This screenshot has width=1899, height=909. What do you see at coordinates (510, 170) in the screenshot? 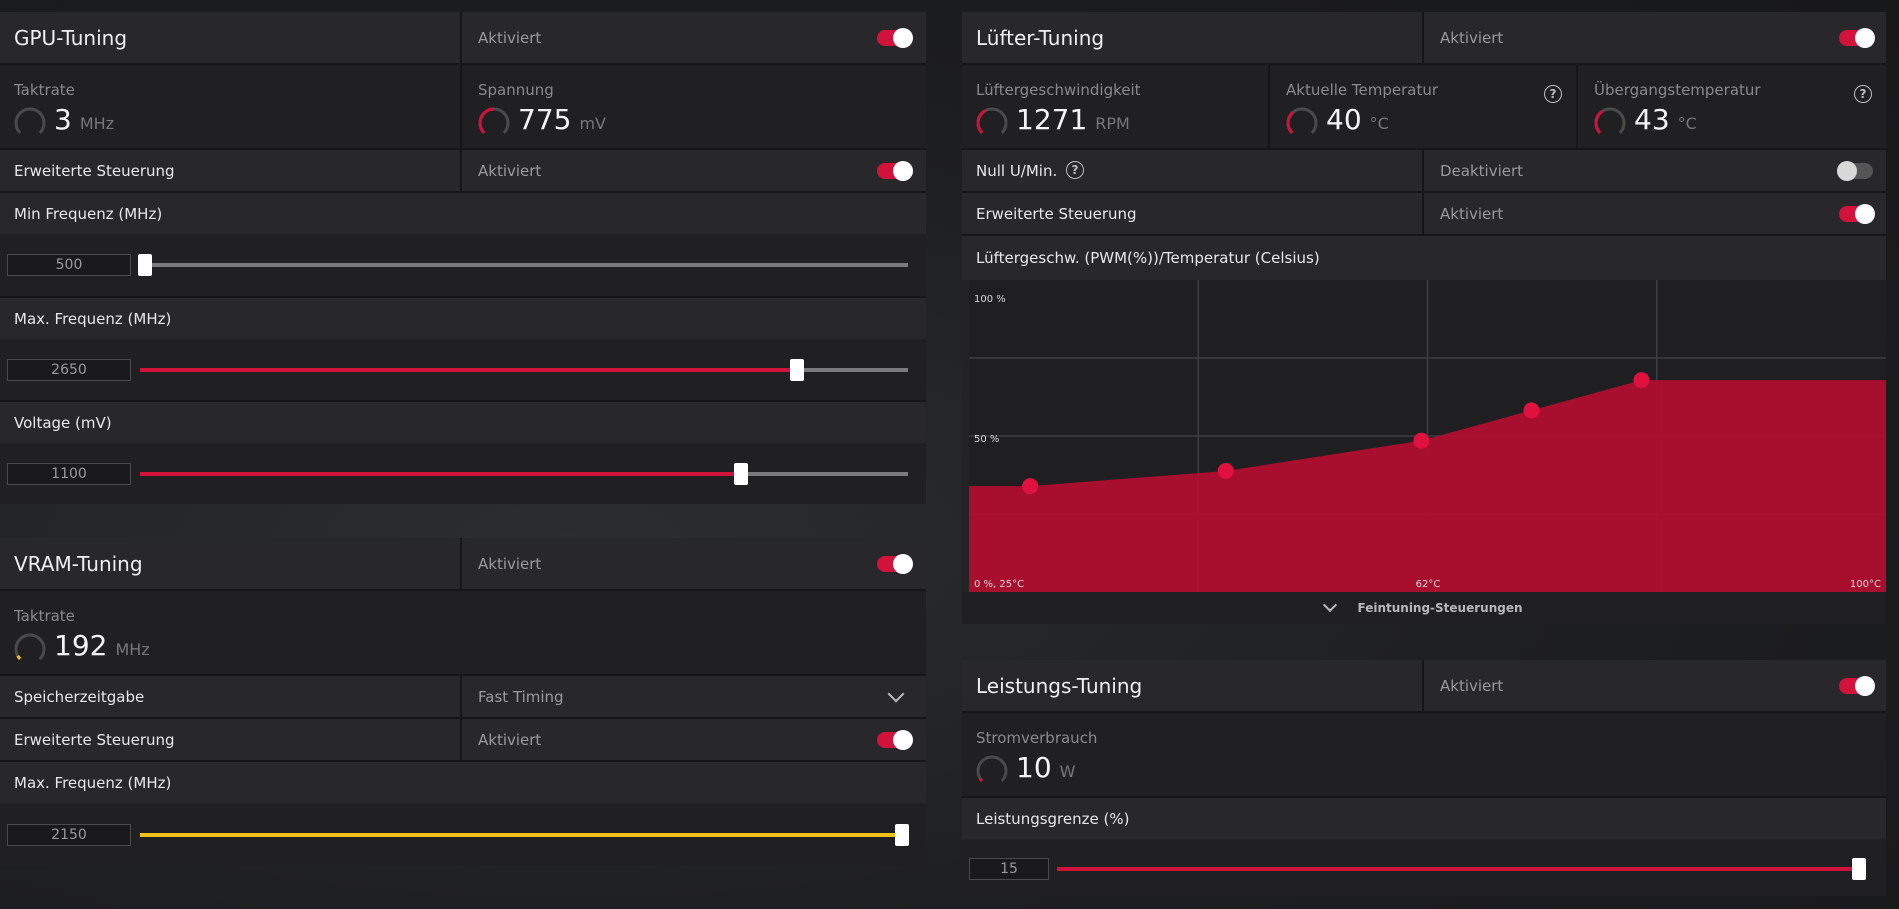
I see `gpu-advanced-status: Aktiviert` at bounding box center [510, 170].